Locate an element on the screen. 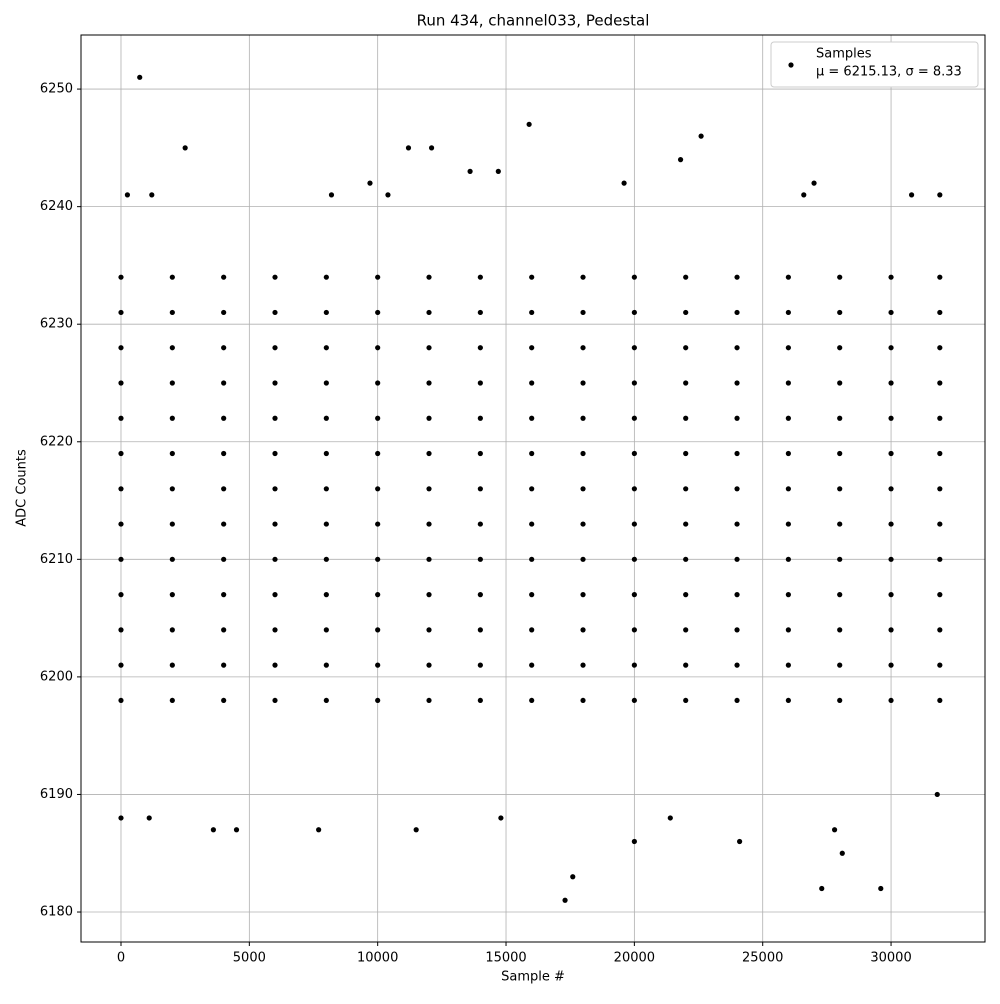 The image size is (1000, 1004). y-tick-label: 6220 is located at coordinates (56, 441).